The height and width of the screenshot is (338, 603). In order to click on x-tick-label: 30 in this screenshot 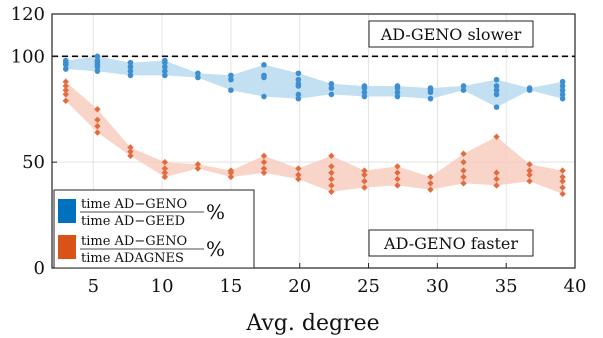, I will do `click(437, 286)`.